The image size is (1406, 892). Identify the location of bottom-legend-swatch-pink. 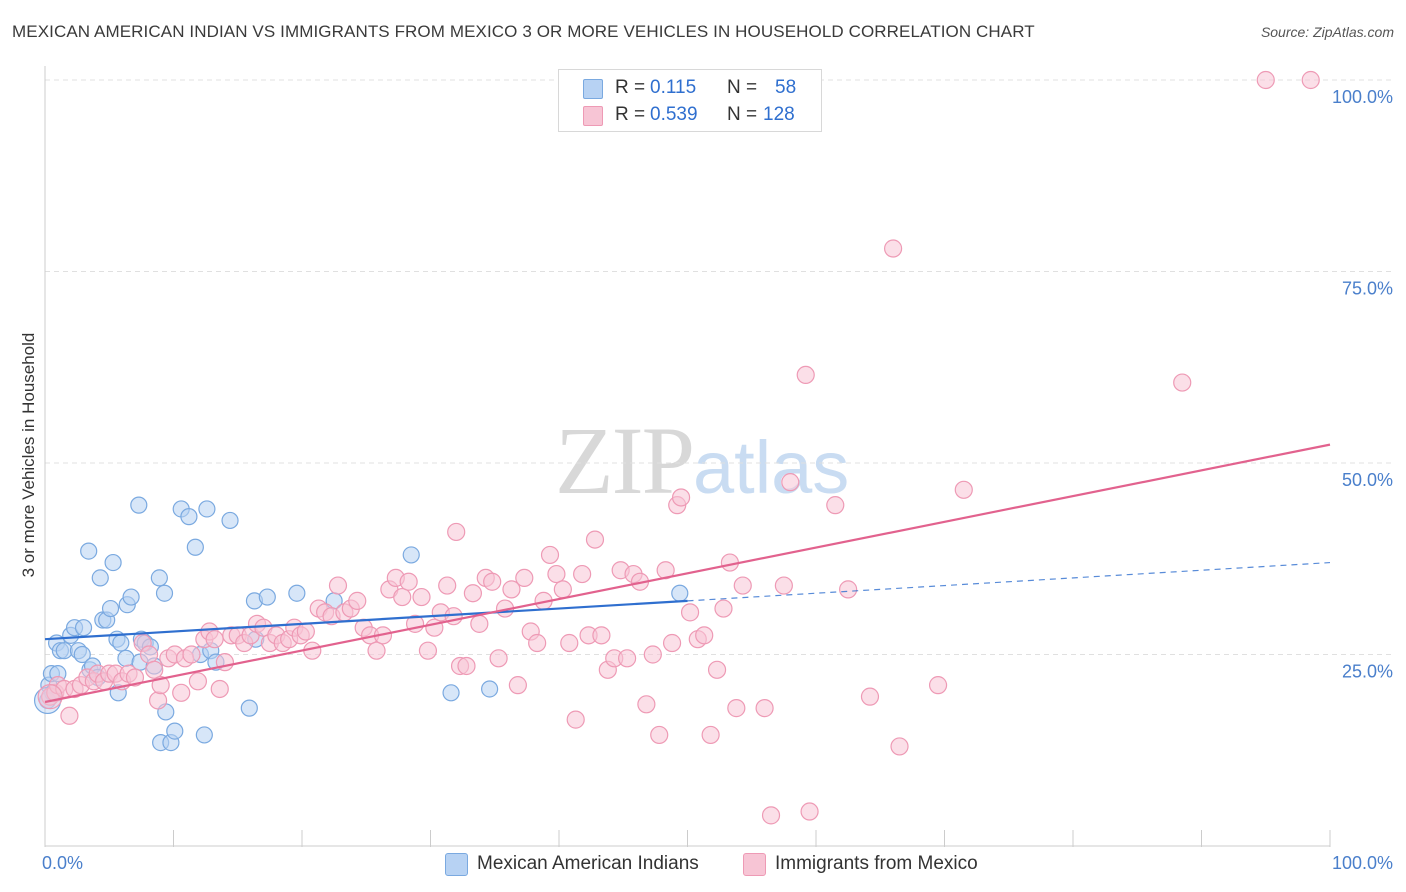
(754, 864).